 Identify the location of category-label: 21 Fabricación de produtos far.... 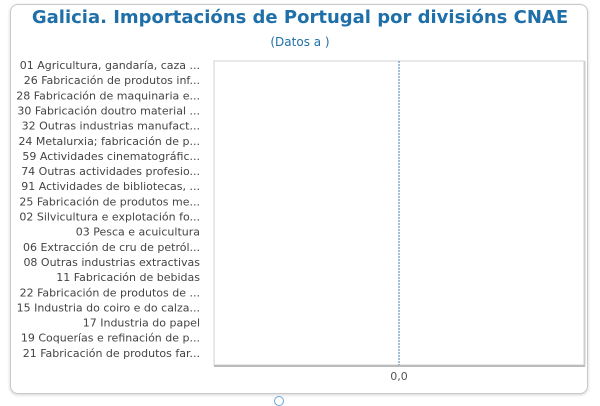
(111, 353).